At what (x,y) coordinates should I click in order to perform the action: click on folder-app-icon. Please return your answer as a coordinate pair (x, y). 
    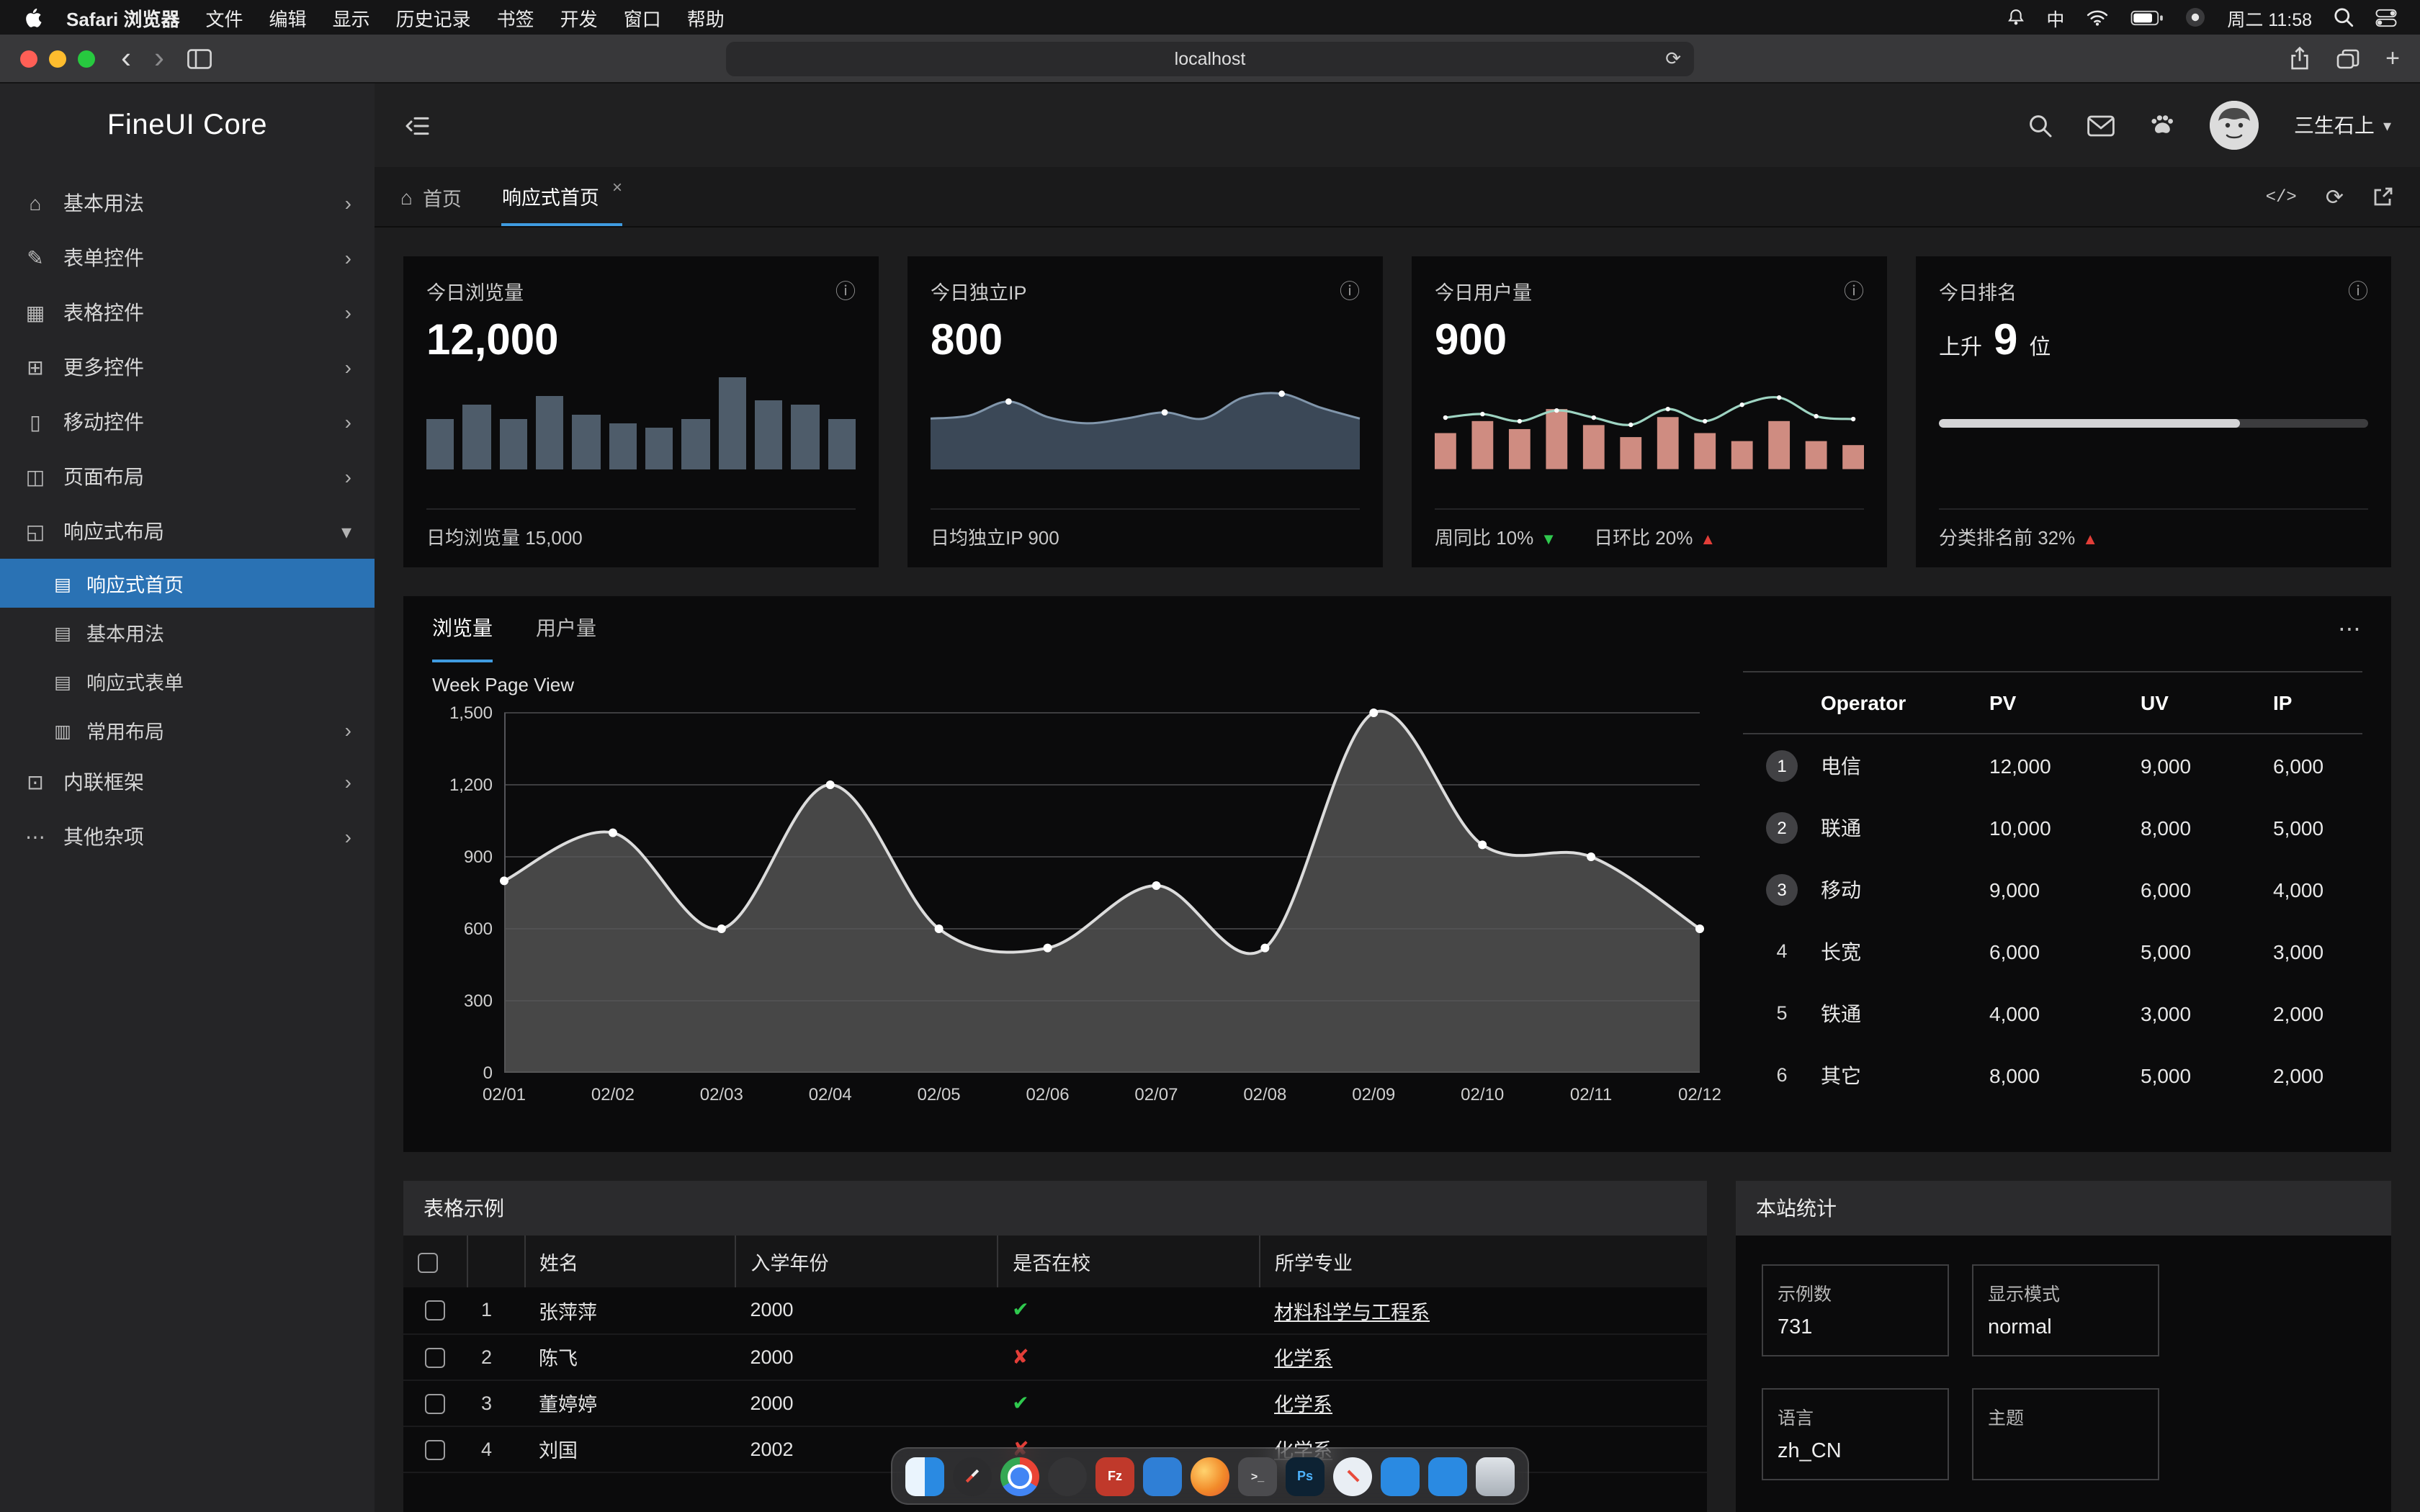
    Looking at the image, I should click on (1400, 1476).